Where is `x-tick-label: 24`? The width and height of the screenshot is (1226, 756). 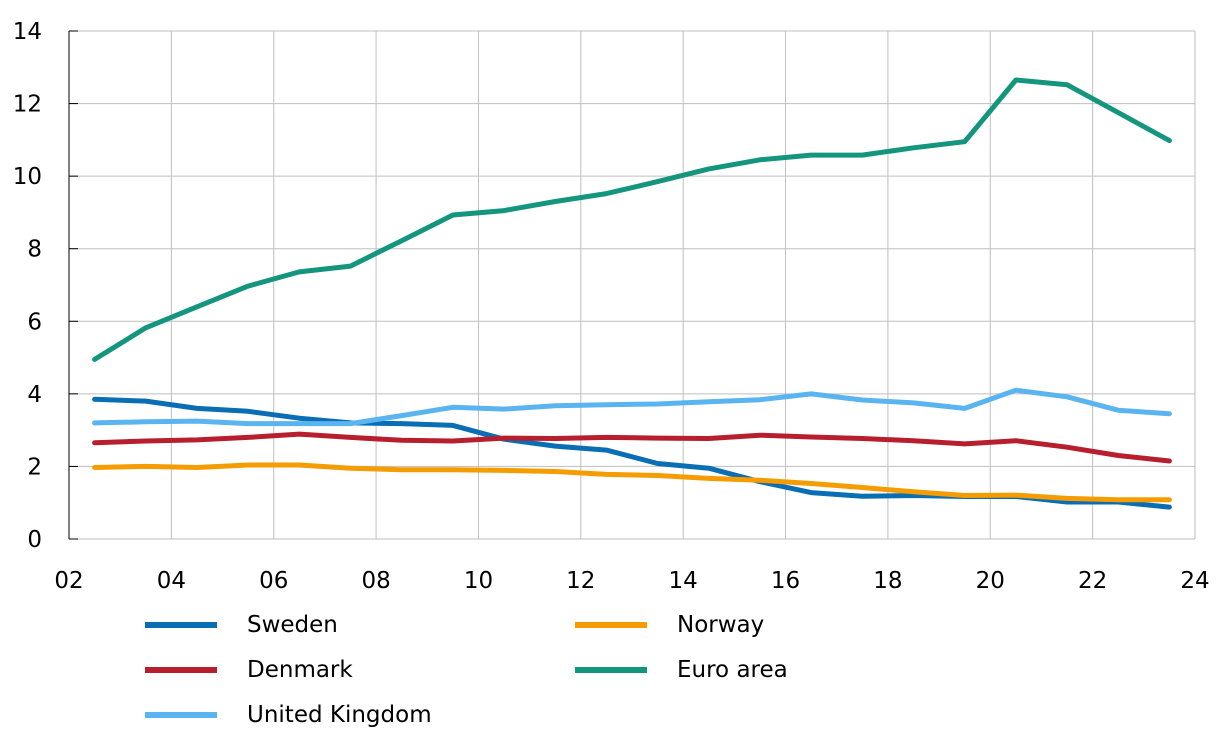
x-tick-label: 24 is located at coordinates (1194, 581).